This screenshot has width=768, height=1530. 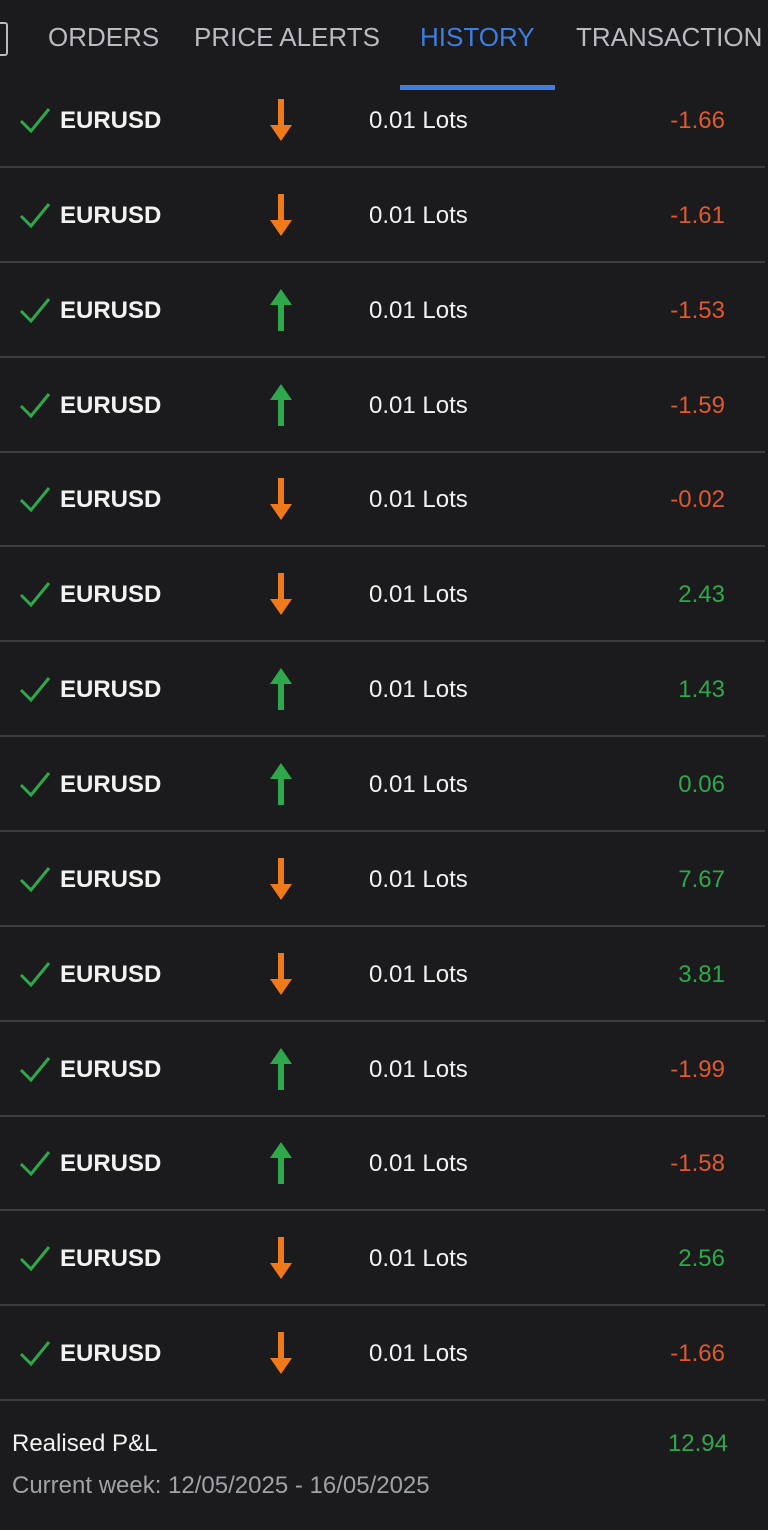 What do you see at coordinates (287, 37) in the screenshot?
I see `tab: PRICE ALERTS` at bounding box center [287, 37].